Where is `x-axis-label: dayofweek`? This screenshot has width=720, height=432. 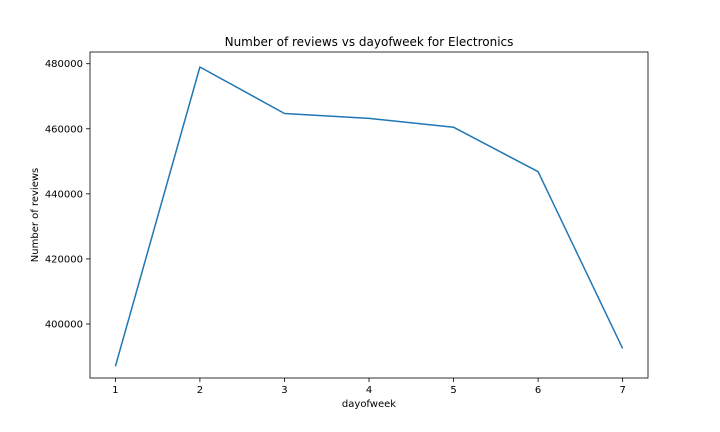
x-axis-label: dayofweek is located at coordinates (369, 404).